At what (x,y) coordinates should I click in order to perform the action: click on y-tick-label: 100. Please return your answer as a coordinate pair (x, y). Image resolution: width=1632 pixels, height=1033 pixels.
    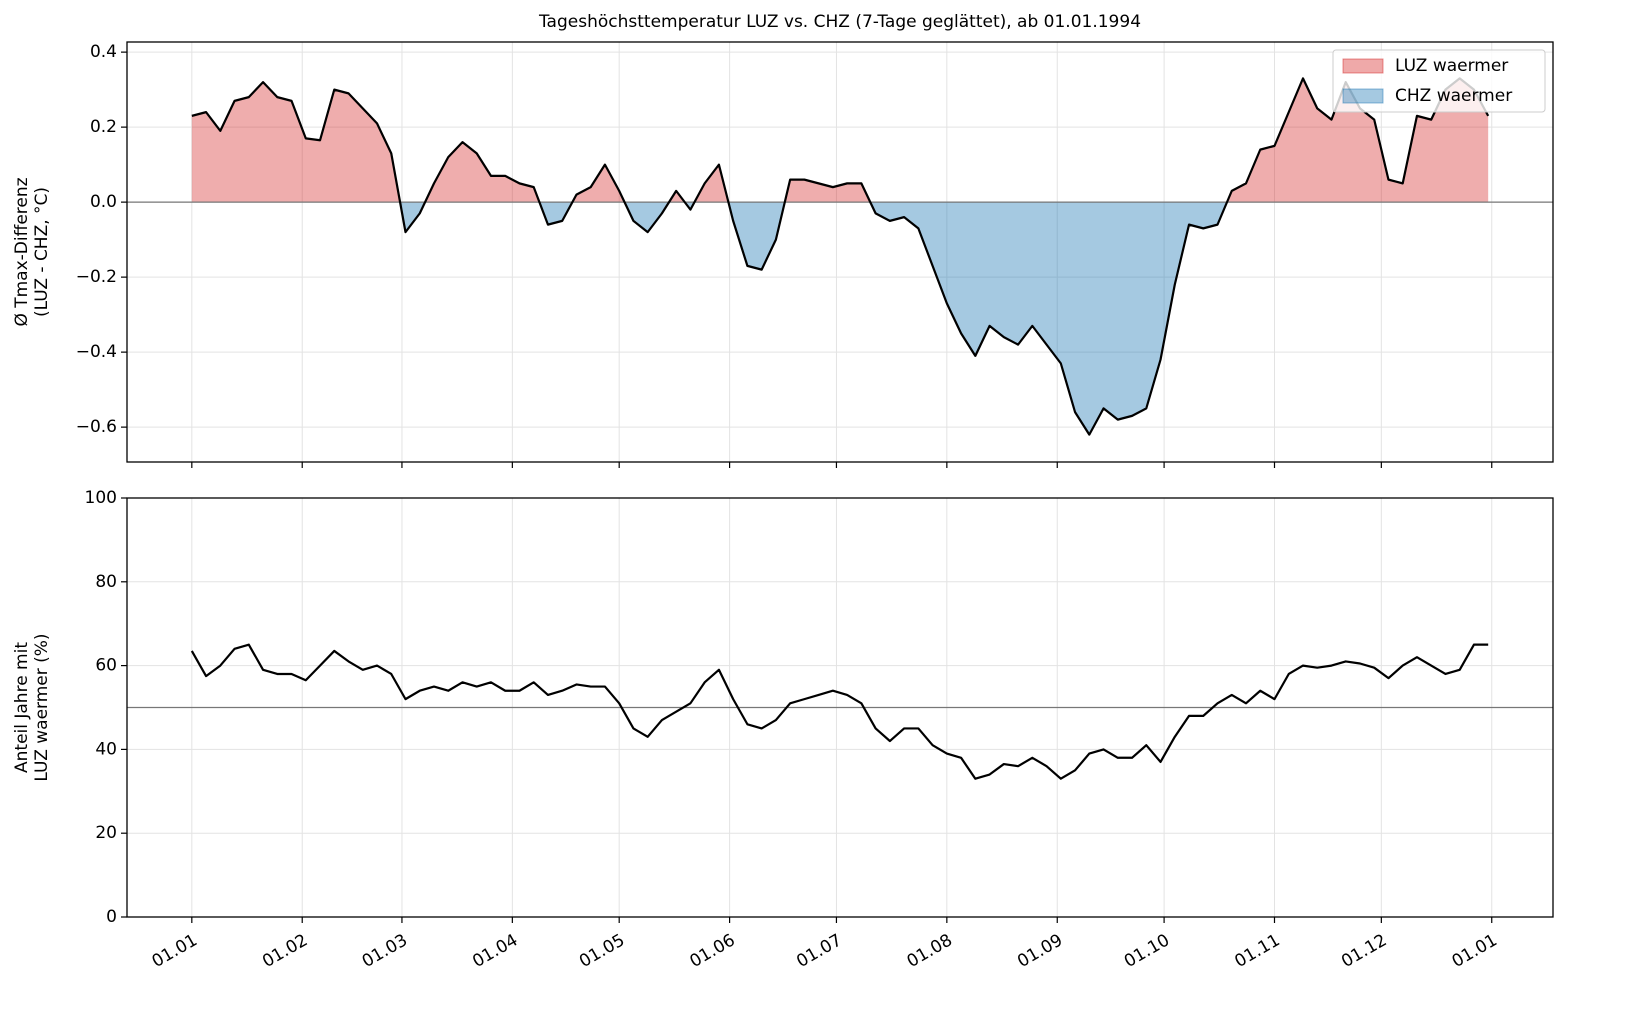
    Looking at the image, I should click on (101, 498).